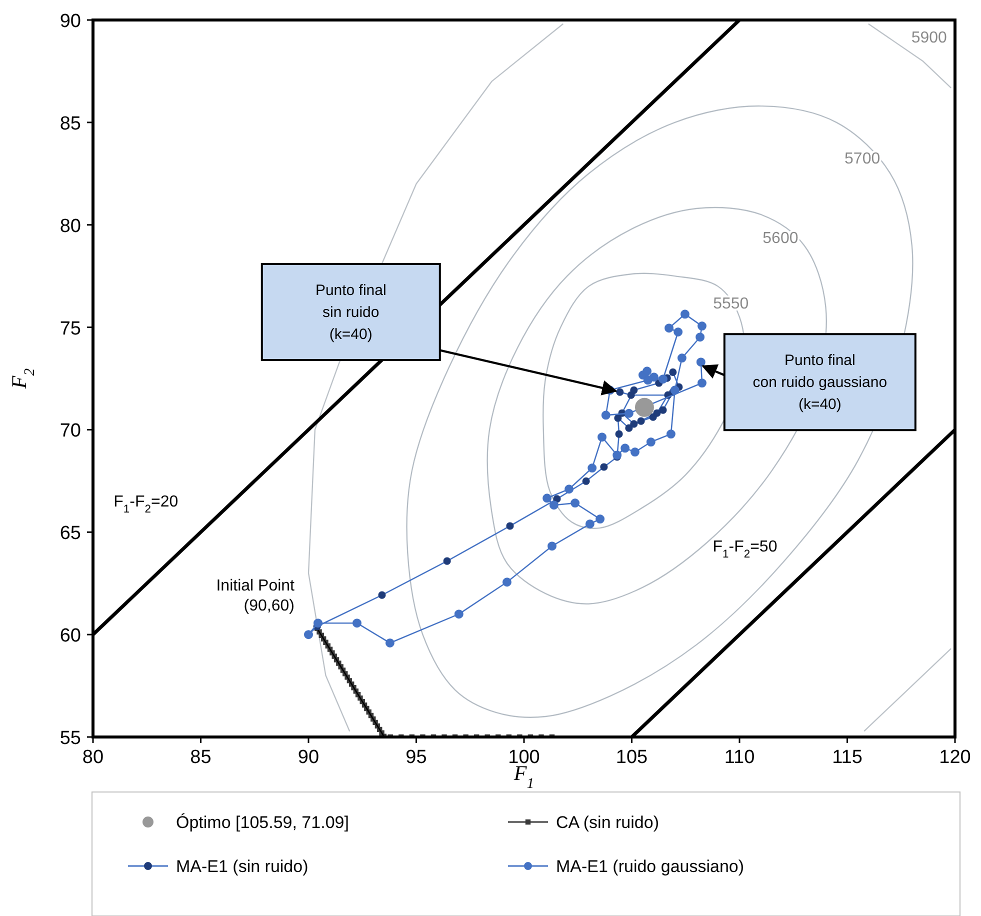 Image resolution: width=981 pixels, height=916 pixels. What do you see at coordinates (650, 866) in the screenshot?
I see `legend-label: MA-E1 (ruido gaussiano)` at bounding box center [650, 866].